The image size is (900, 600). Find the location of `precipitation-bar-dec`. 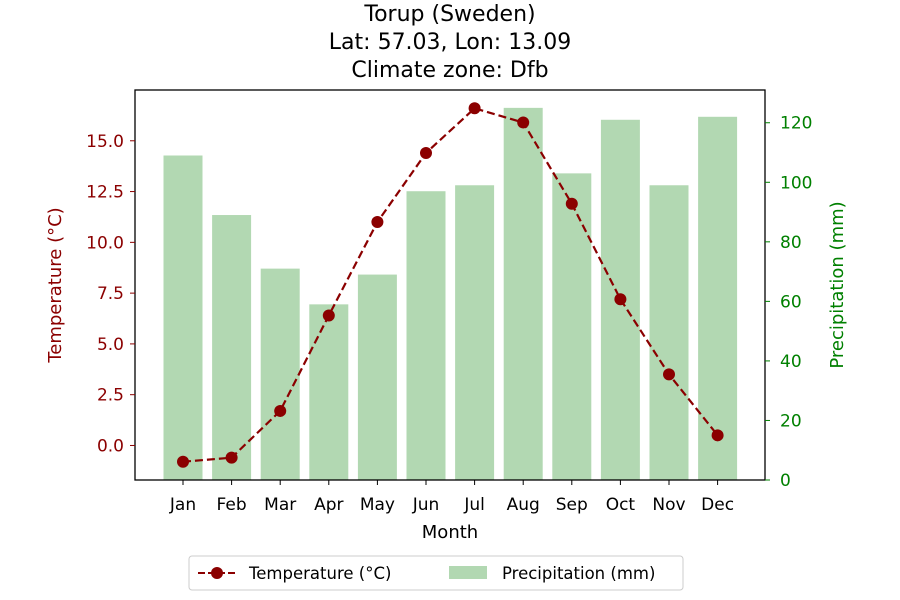

precipitation-bar-dec is located at coordinates (718, 298).